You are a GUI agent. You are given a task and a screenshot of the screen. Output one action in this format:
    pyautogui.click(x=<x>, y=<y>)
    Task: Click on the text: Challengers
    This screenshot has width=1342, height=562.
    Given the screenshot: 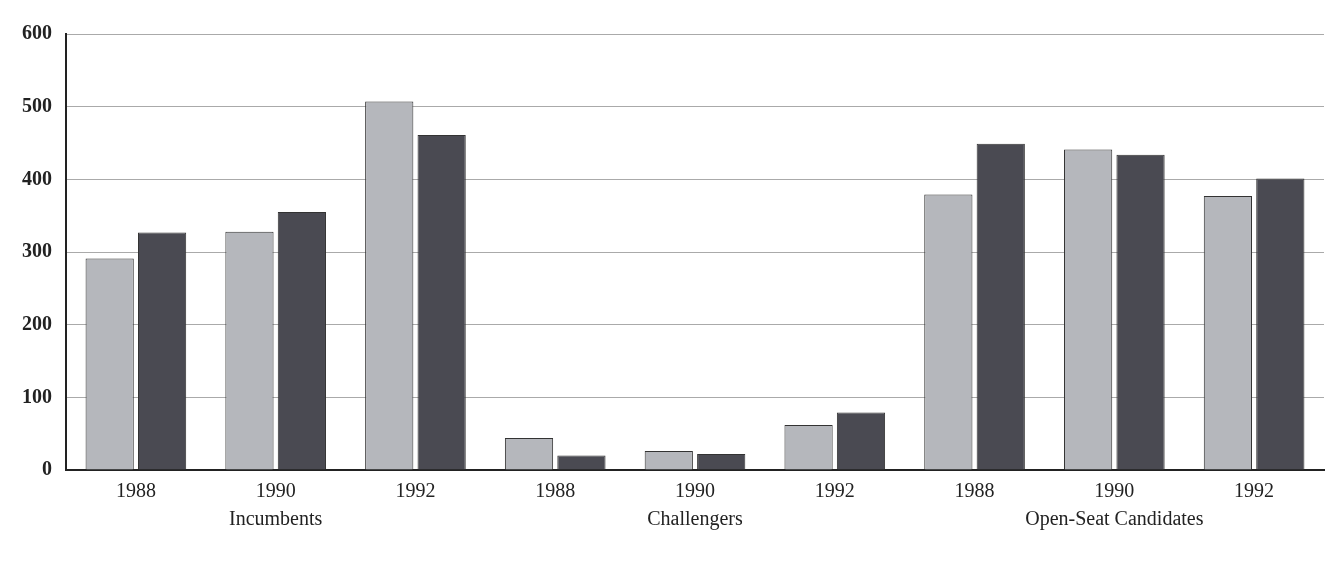 What is the action you would take?
    pyautogui.click(x=695, y=519)
    